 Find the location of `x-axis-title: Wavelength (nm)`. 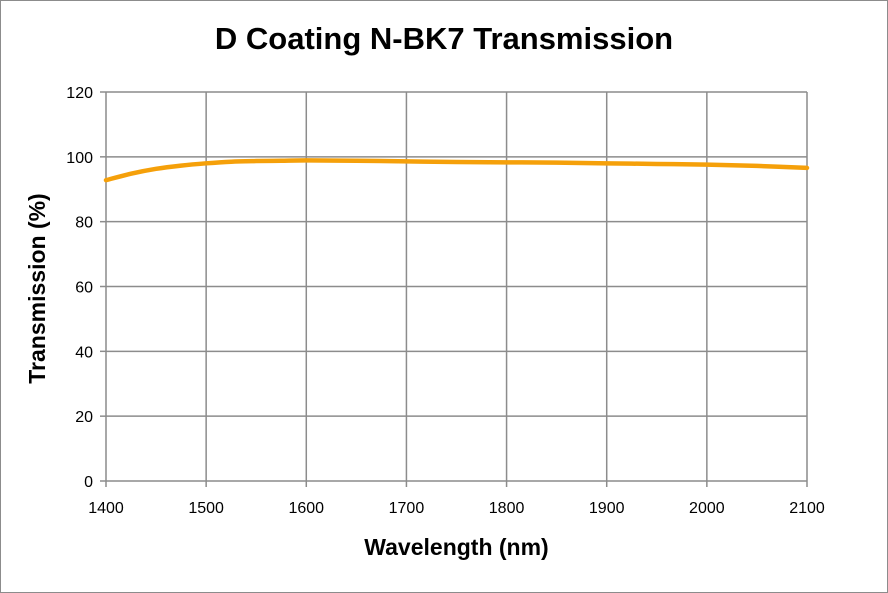

x-axis-title: Wavelength (nm) is located at coordinates (456, 547).